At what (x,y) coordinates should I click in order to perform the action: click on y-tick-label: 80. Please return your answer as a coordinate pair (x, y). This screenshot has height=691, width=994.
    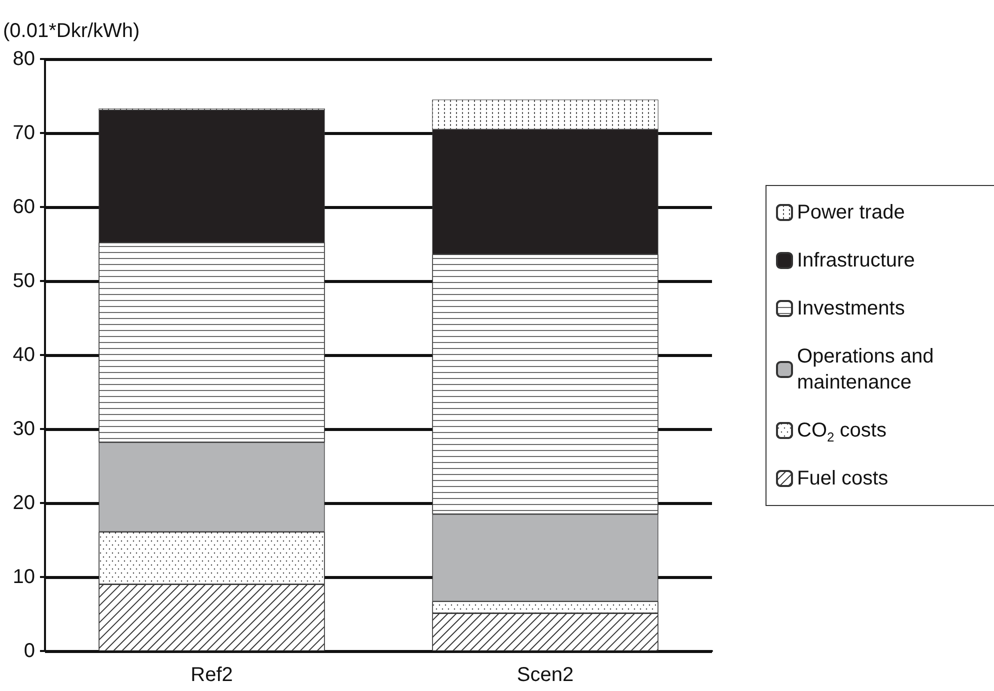
    Looking at the image, I should click on (23, 59).